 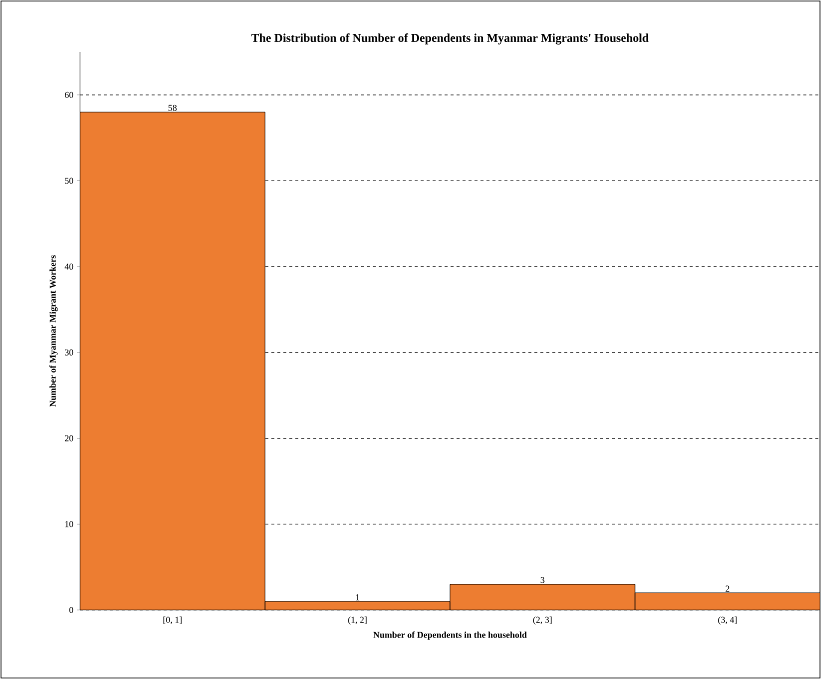 I want to click on x-tick-label: (2, 3], so click(x=542, y=620).